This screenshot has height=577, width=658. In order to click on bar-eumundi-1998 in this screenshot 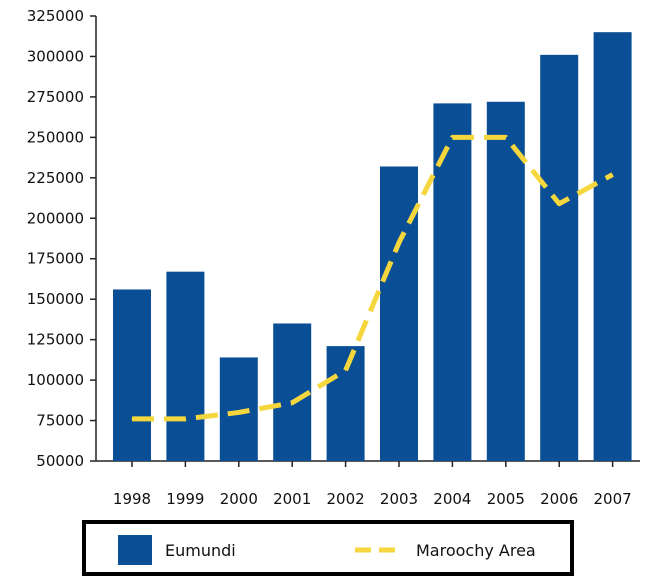, I will do `click(132, 375)`.